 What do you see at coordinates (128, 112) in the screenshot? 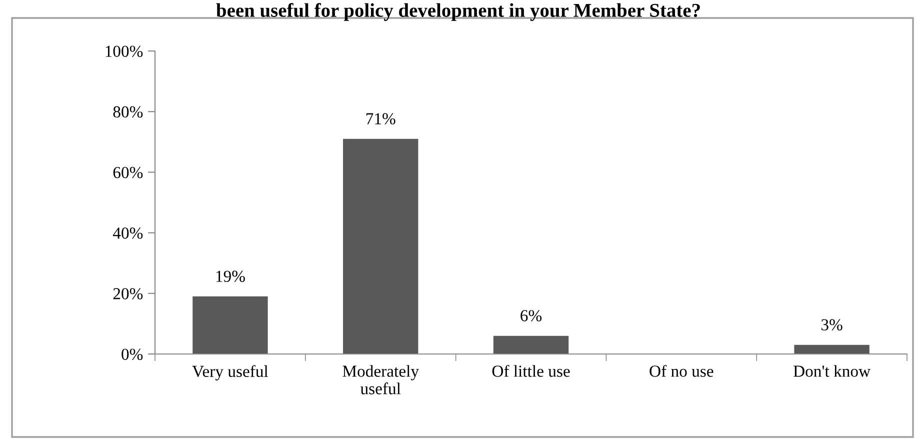
I see `y-tick-label: 80%` at bounding box center [128, 112].